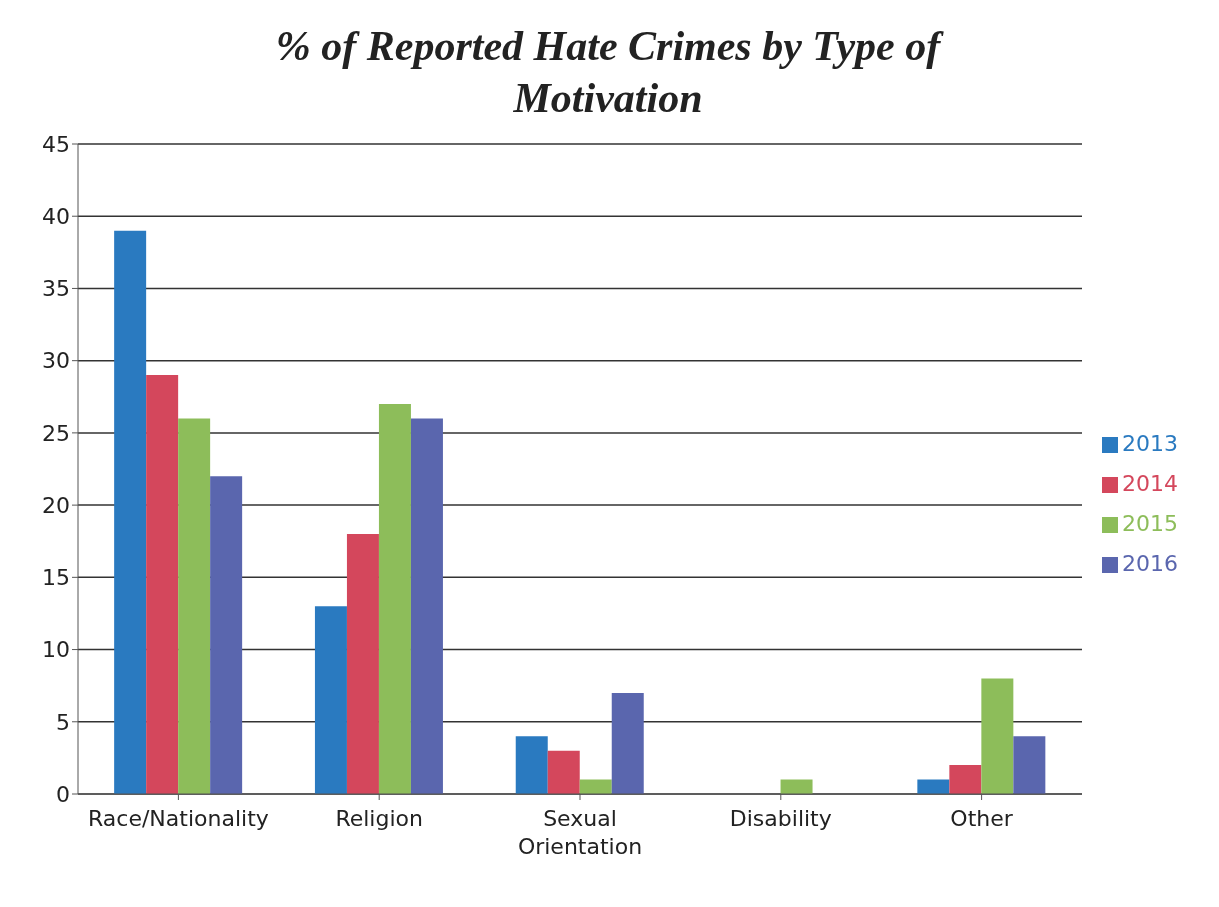 This screenshot has height=907, width=1219. What do you see at coordinates (609, 72) in the screenshot?
I see `chart-title: % of Reported Hate Crimes by Type of Motivation` at bounding box center [609, 72].